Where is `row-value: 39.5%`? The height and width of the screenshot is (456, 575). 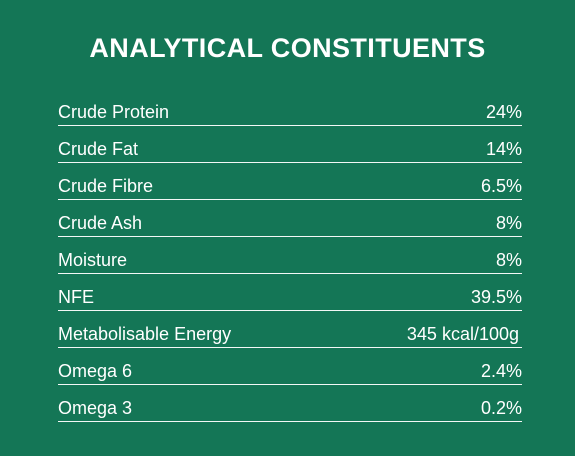 row-value: 39.5% is located at coordinates (496, 297).